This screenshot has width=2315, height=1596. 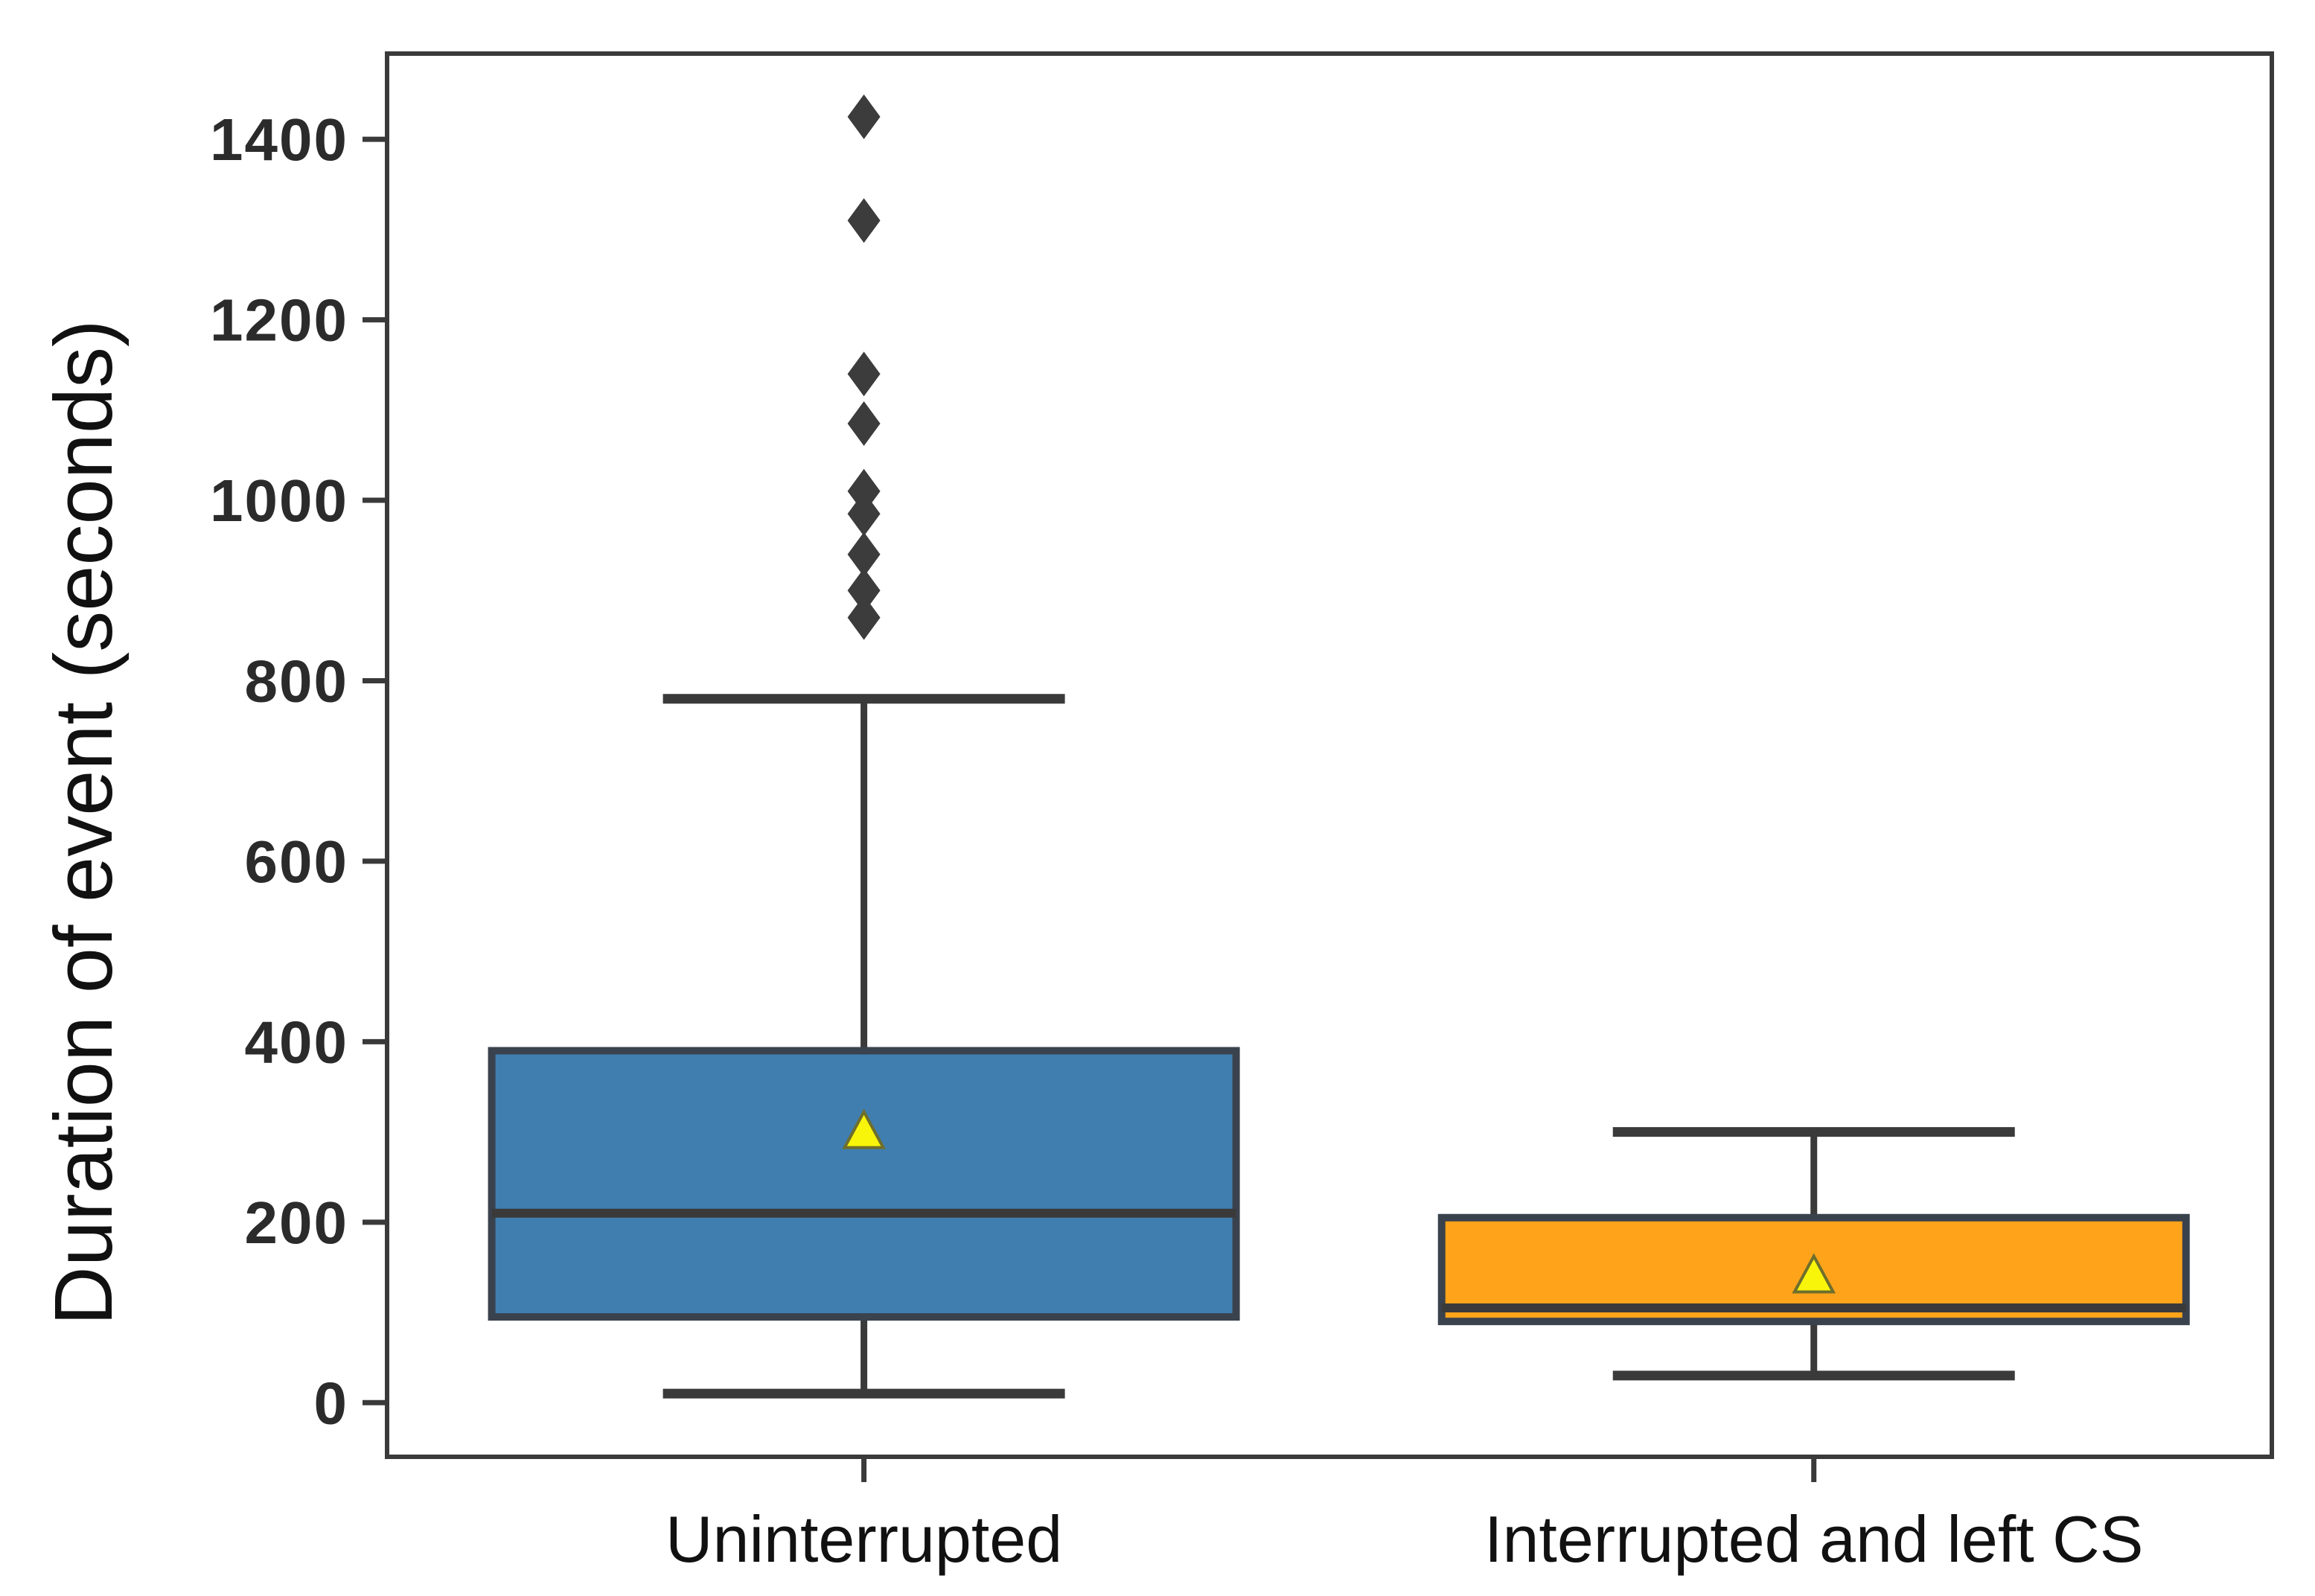 What do you see at coordinates (296, 862) in the screenshot?
I see `y-tick-label: 600` at bounding box center [296, 862].